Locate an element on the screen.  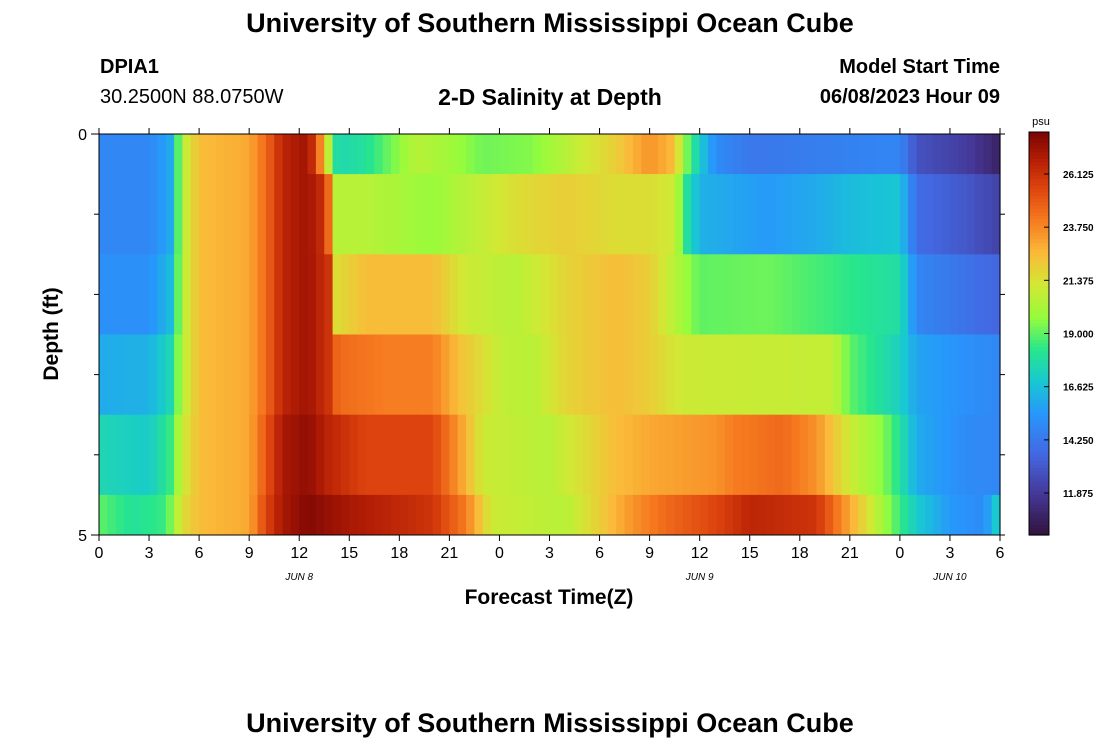
date-label: JUN 10 is located at coordinates (949, 577).